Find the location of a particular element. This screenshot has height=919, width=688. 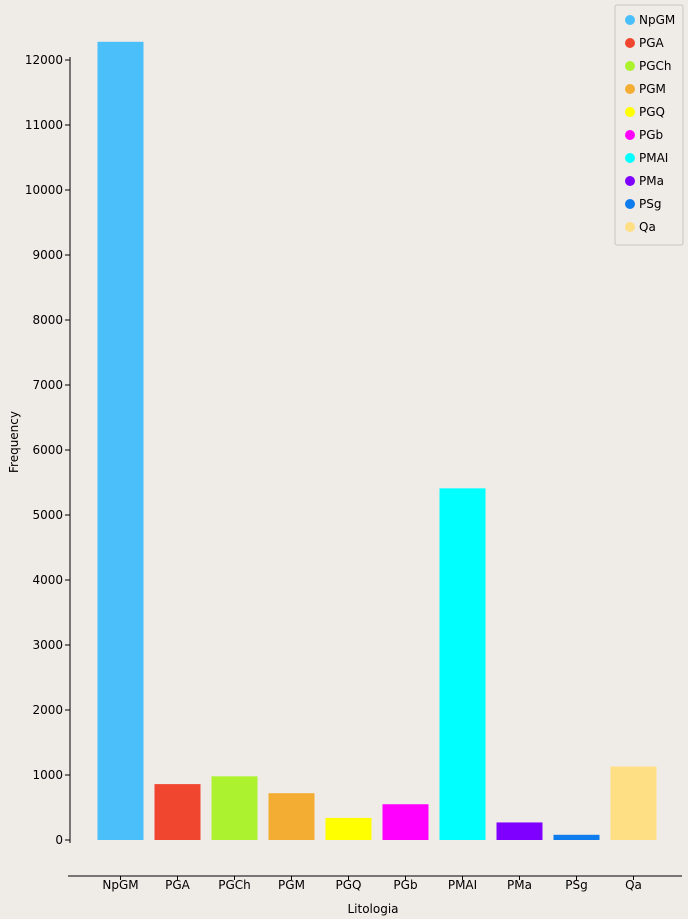

y-tick-label: 10000 is located at coordinates (44, 190).